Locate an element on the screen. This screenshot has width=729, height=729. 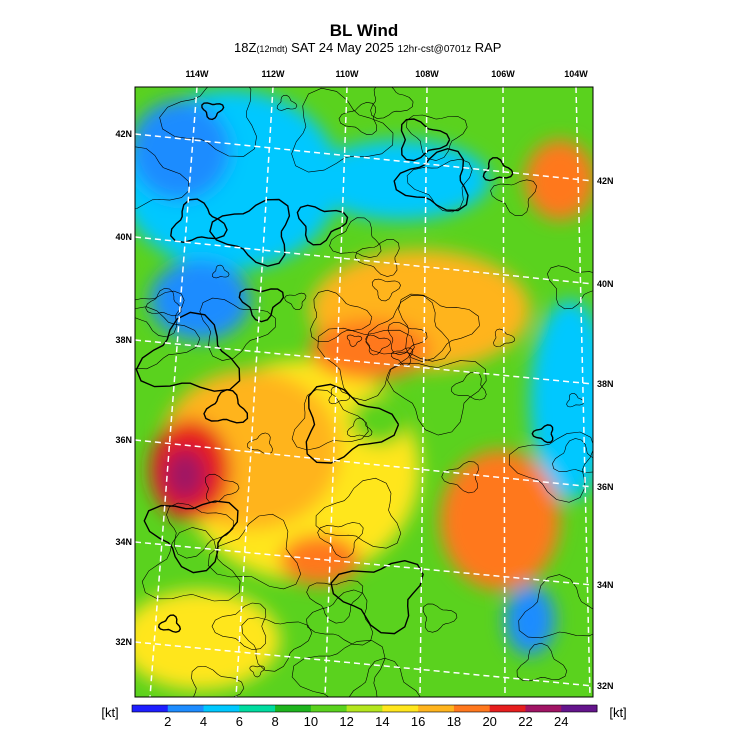
lat-label-left: 42N is located at coordinates (123, 134).